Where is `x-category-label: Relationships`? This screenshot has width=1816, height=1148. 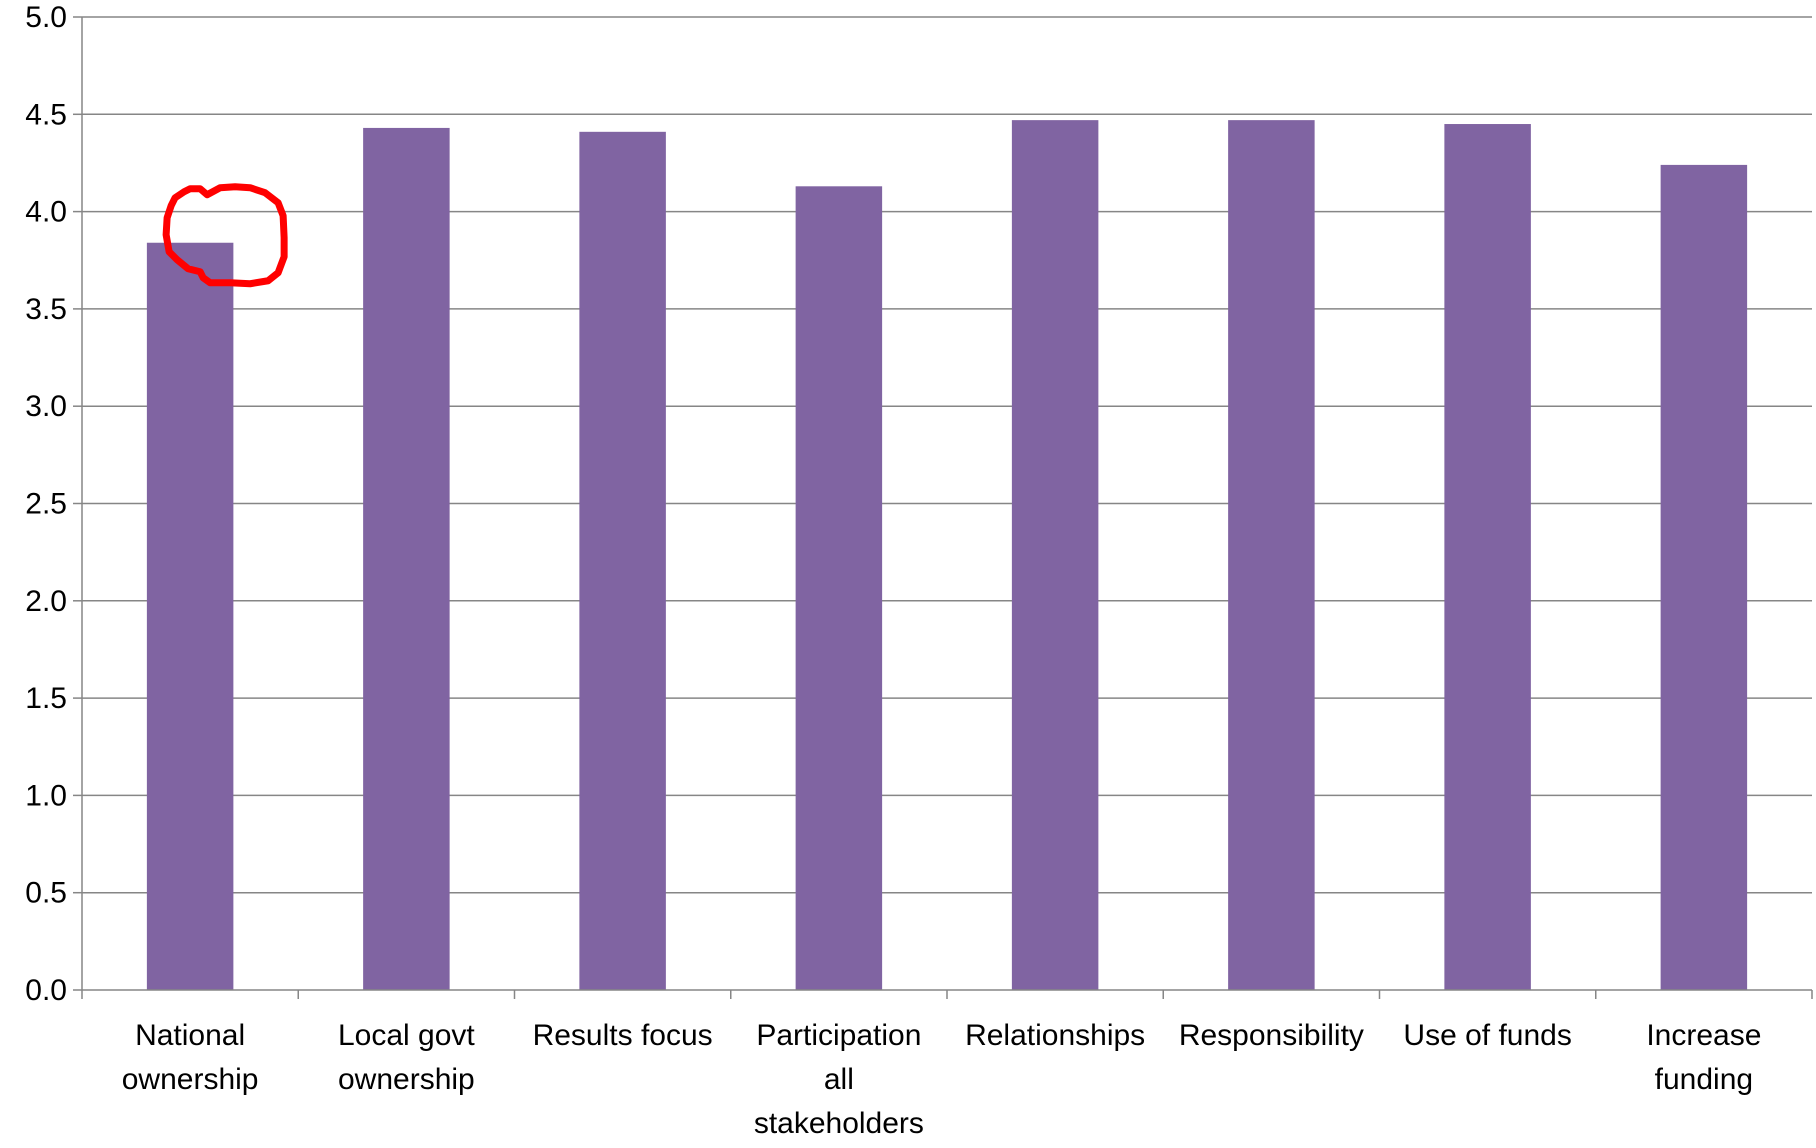
x-category-label: Relationships is located at coordinates (1055, 1035).